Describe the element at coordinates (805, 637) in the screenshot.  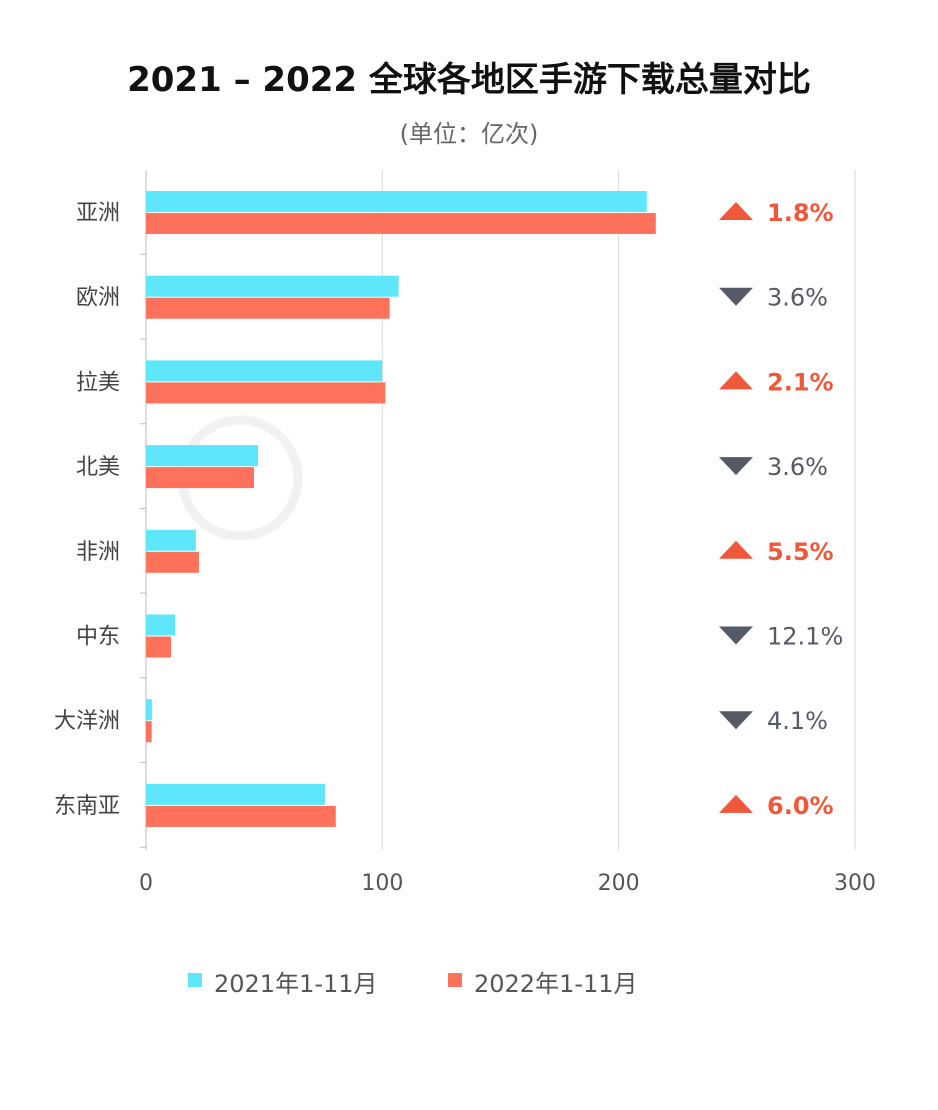
I see `change-label: 12.1%` at that location.